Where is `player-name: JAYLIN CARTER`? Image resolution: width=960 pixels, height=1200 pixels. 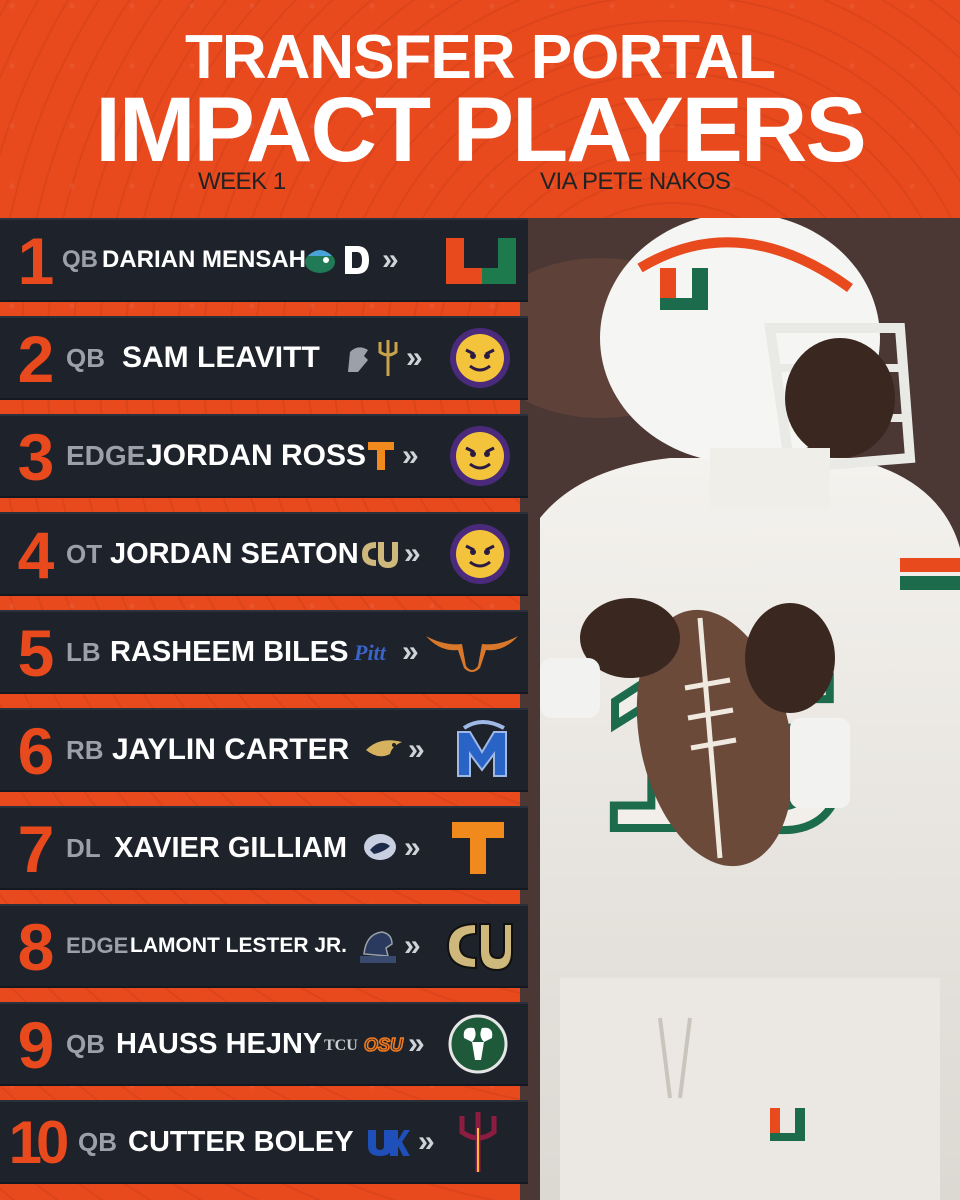
player-name: JAYLIN CARTER is located at coordinates (231, 749).